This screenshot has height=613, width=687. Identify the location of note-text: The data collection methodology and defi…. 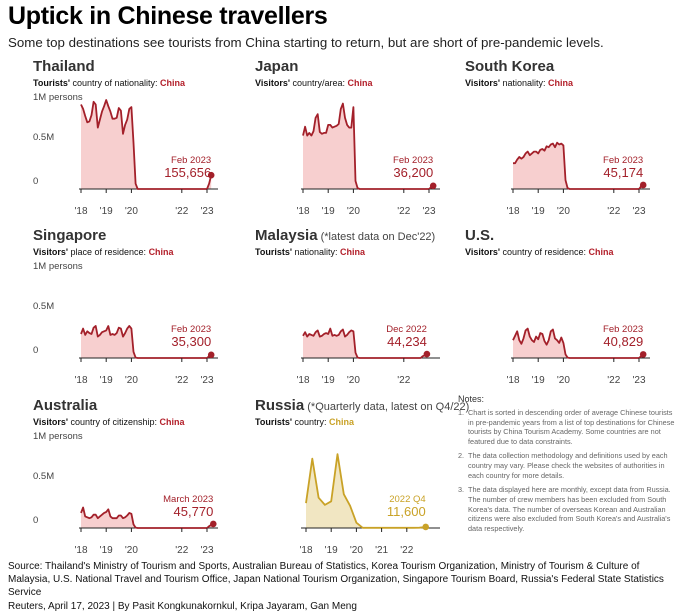
(568, 465).